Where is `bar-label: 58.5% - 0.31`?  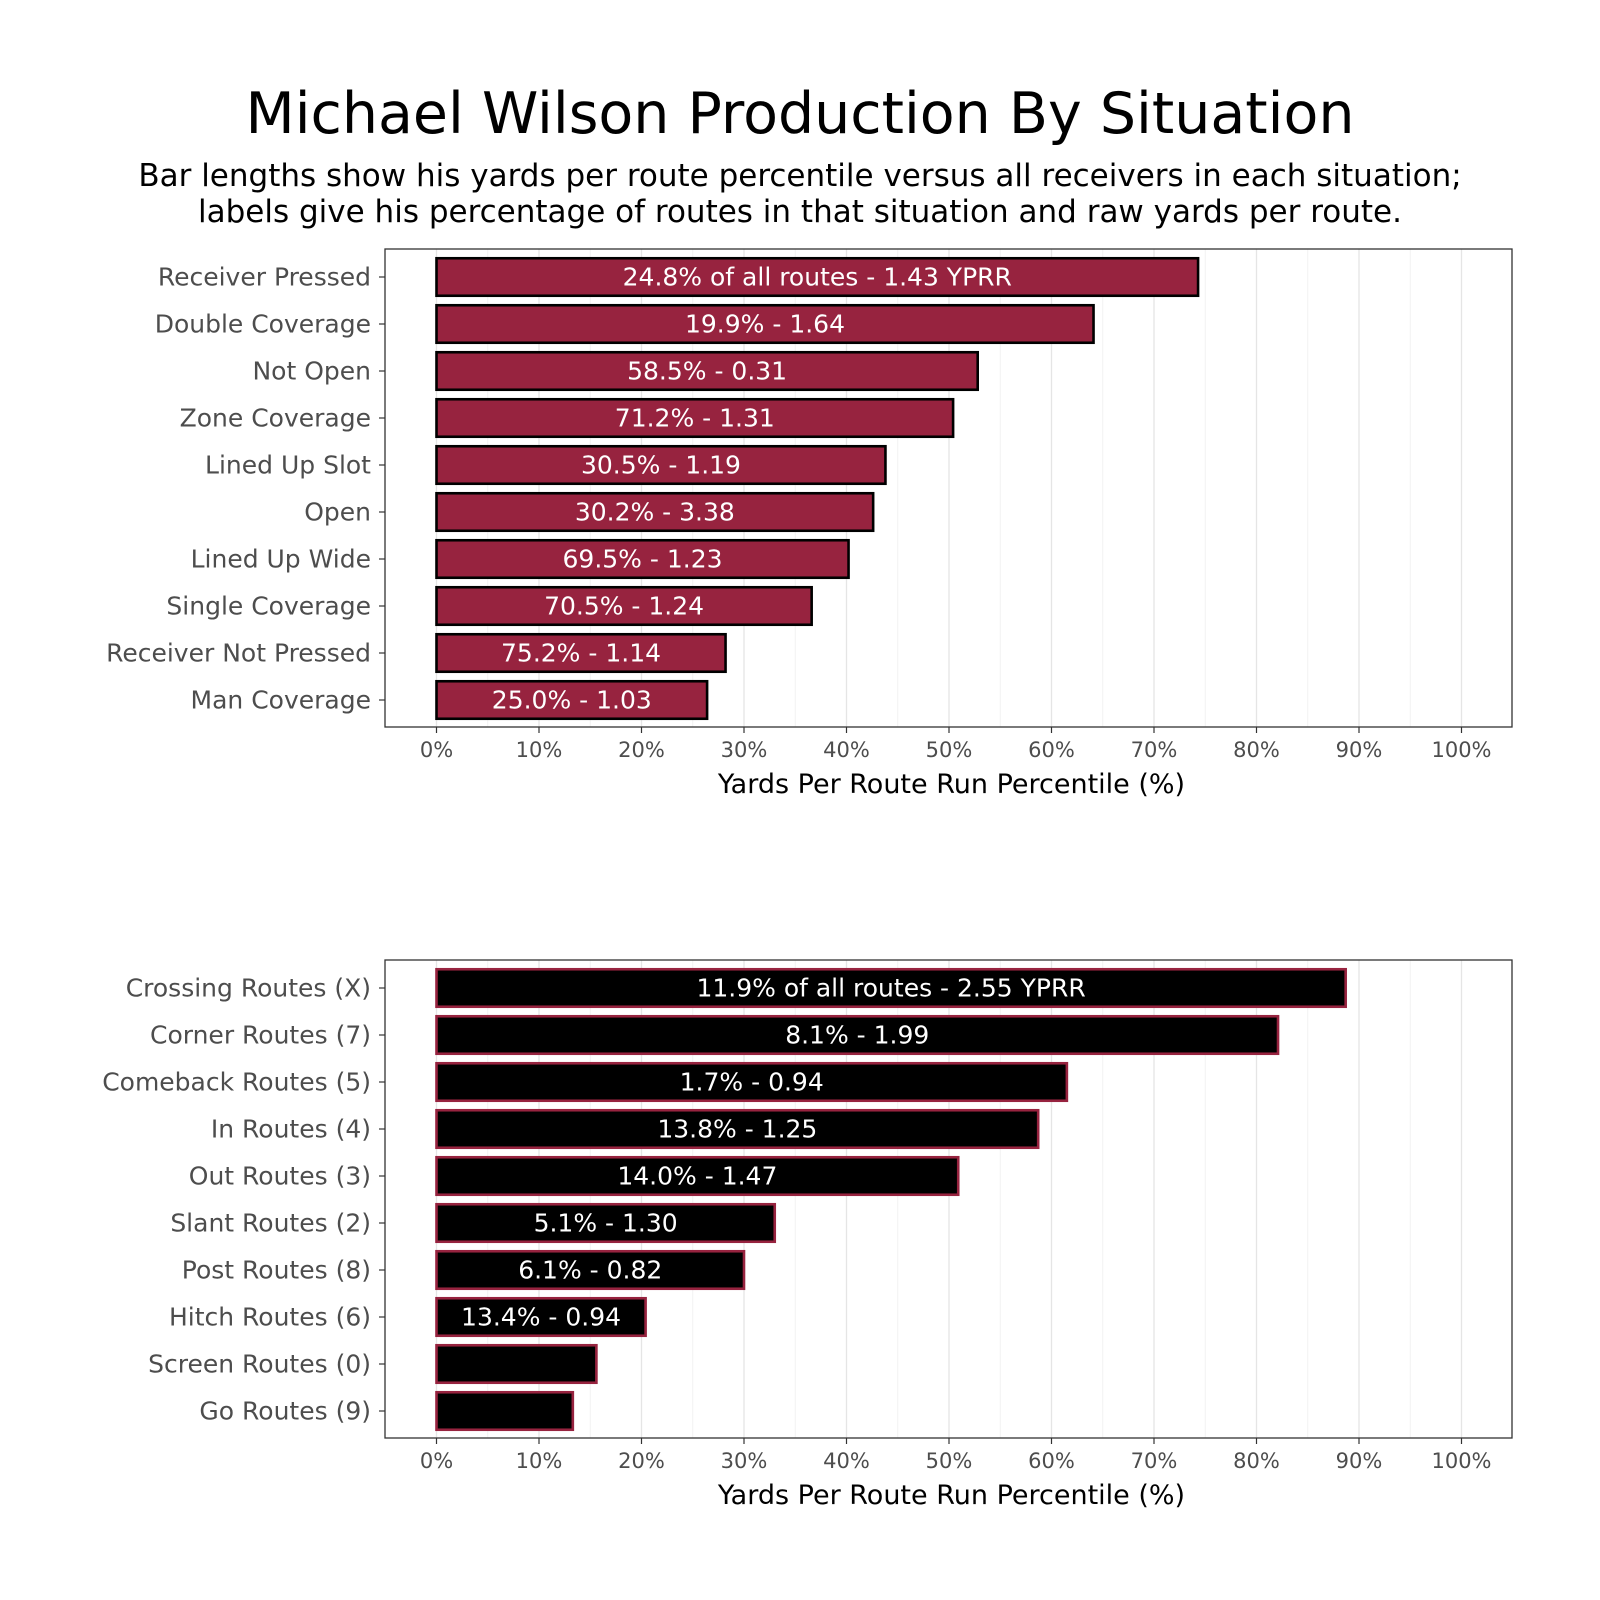
bar-label: 58.5% - 0.31 is located at coordinates (707, 371).